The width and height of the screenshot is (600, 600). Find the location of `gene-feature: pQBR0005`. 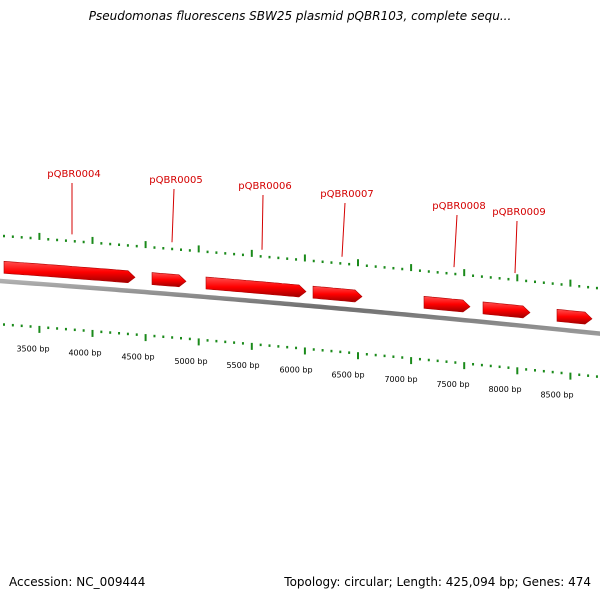

gene-feature: pQBR0005 is located at coordinates (176, 231).